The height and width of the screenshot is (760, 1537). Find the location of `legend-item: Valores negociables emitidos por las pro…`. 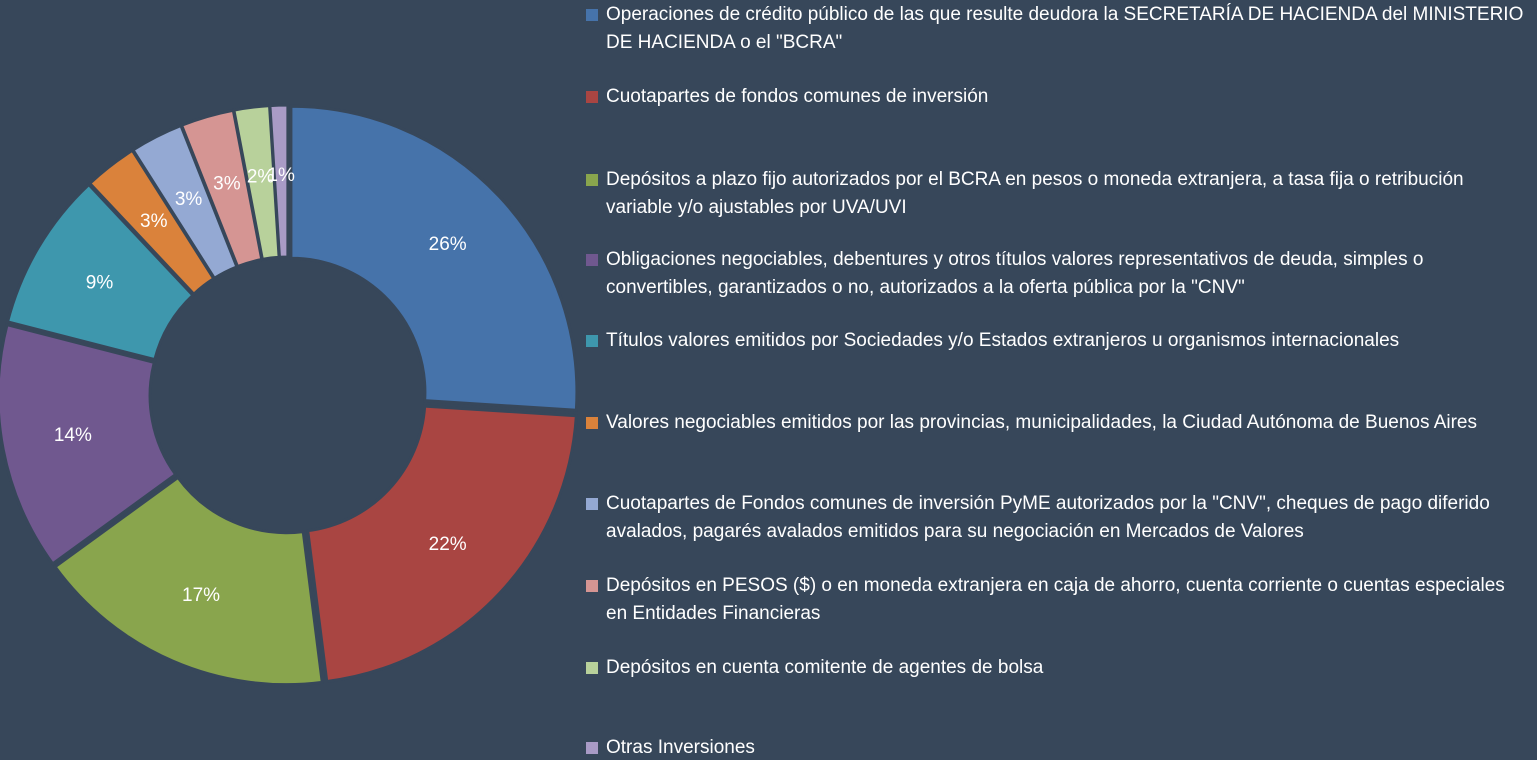

legend-item: Valores negociables emitidos por las pro… is located at coordinates (1058, 423).